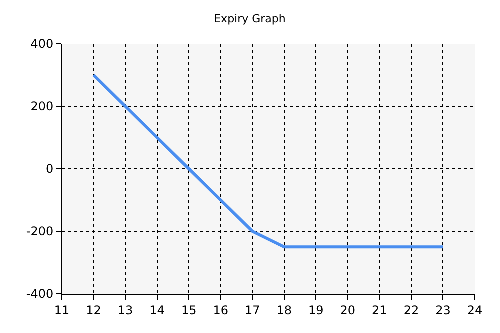  Describe the element at coordinates (252, 310) in the screenshot. I see `x-tick-label: 17` at that location.